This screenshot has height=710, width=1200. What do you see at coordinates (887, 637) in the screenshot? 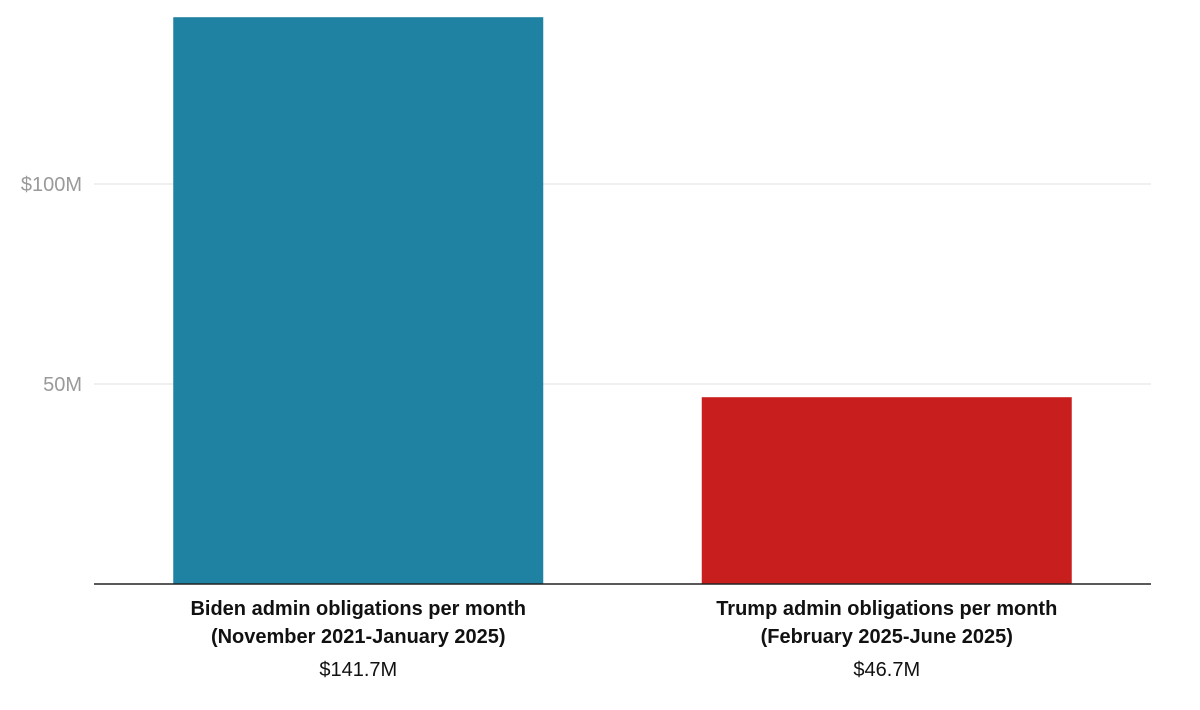
I see `x-category-label-line2: (February 2025-June 2025)` at bounding box center [887, 637].